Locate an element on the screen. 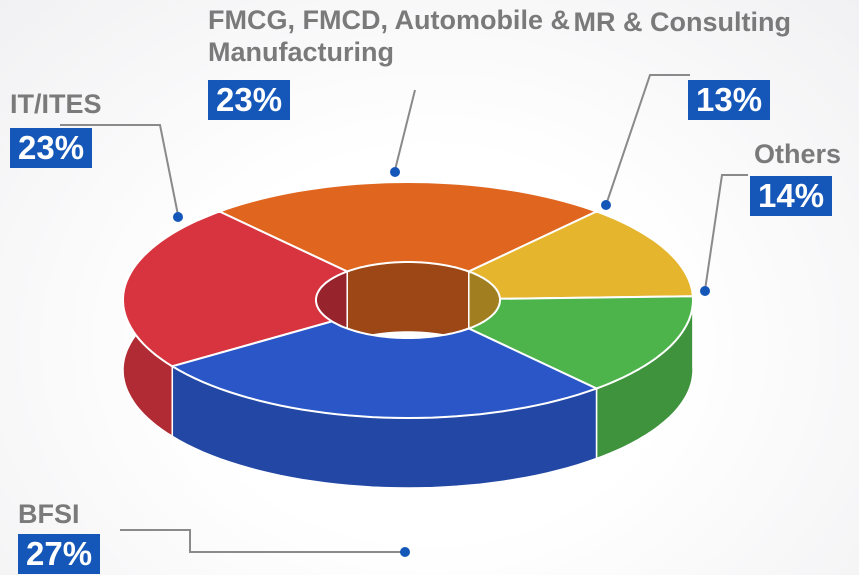 The width and height of the screenshot is (859, 575). category-label: Others is located at coordinates (797, 154).